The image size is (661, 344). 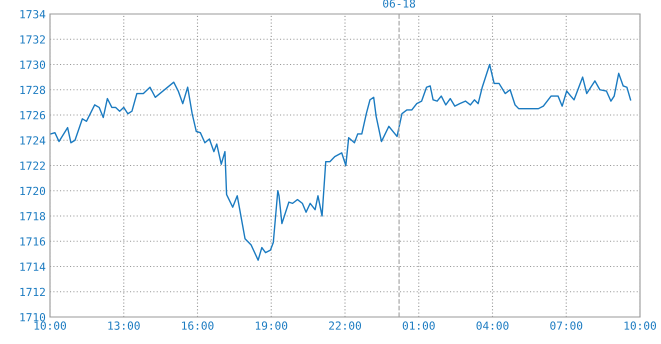 What do you see at coordinates (272, 325) in the screenshot?
I see `x-tick-label: 19:00` at bounding box center [272, 325].